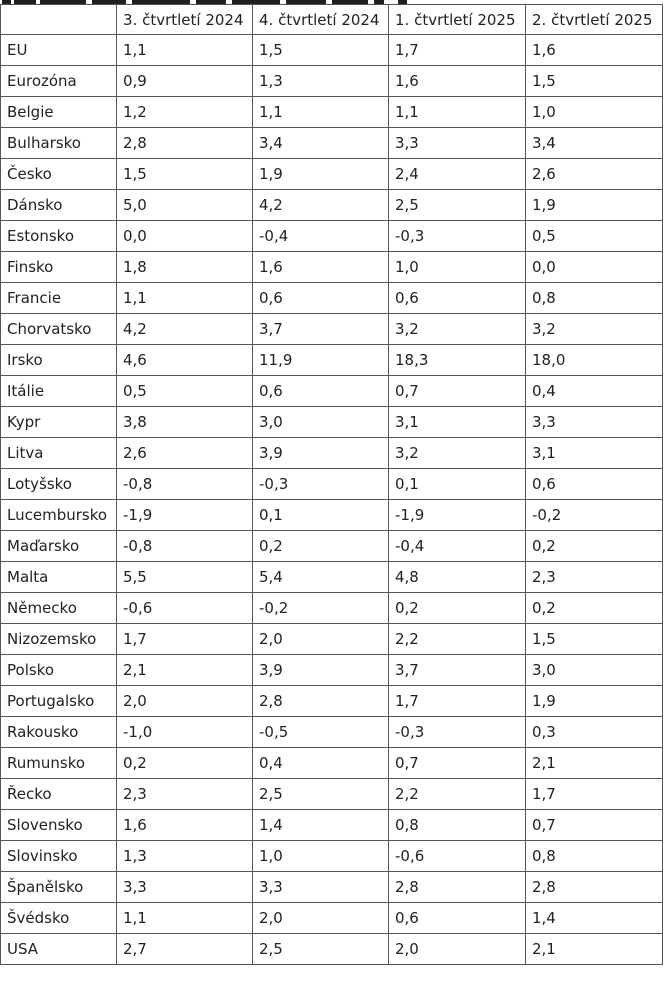 This screenshot has width=667, height=981. What do you see at coordinates (58, 81) in the screenshot?
I see `country-cell: Eurozóna` at bounding box center [58, 81].